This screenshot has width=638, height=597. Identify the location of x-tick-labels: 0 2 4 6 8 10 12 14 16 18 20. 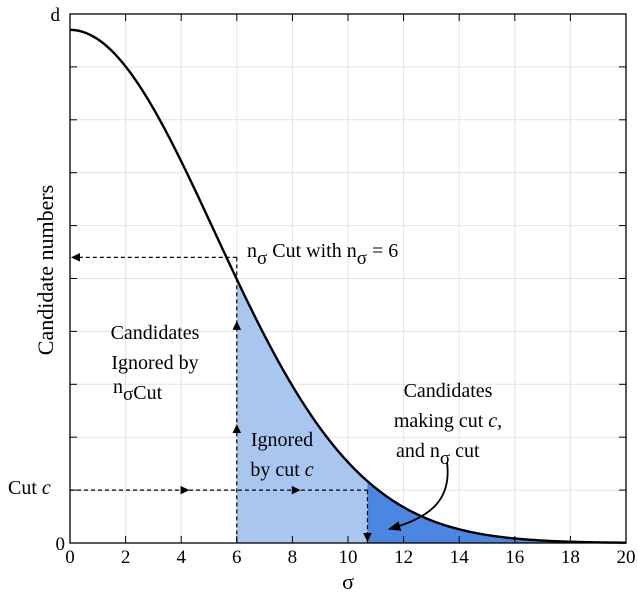
(350, 557).